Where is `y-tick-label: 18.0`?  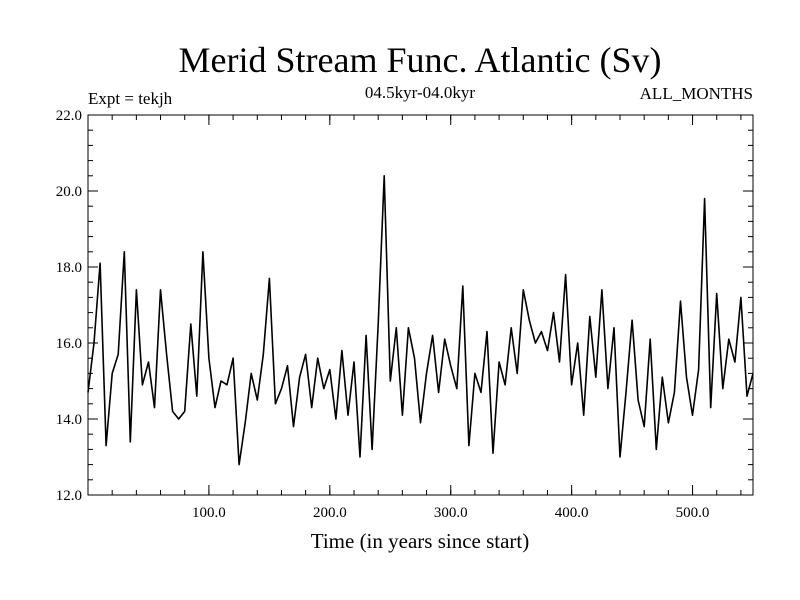
y-tick-label: 18.0 is located at coordinates (69, 268).